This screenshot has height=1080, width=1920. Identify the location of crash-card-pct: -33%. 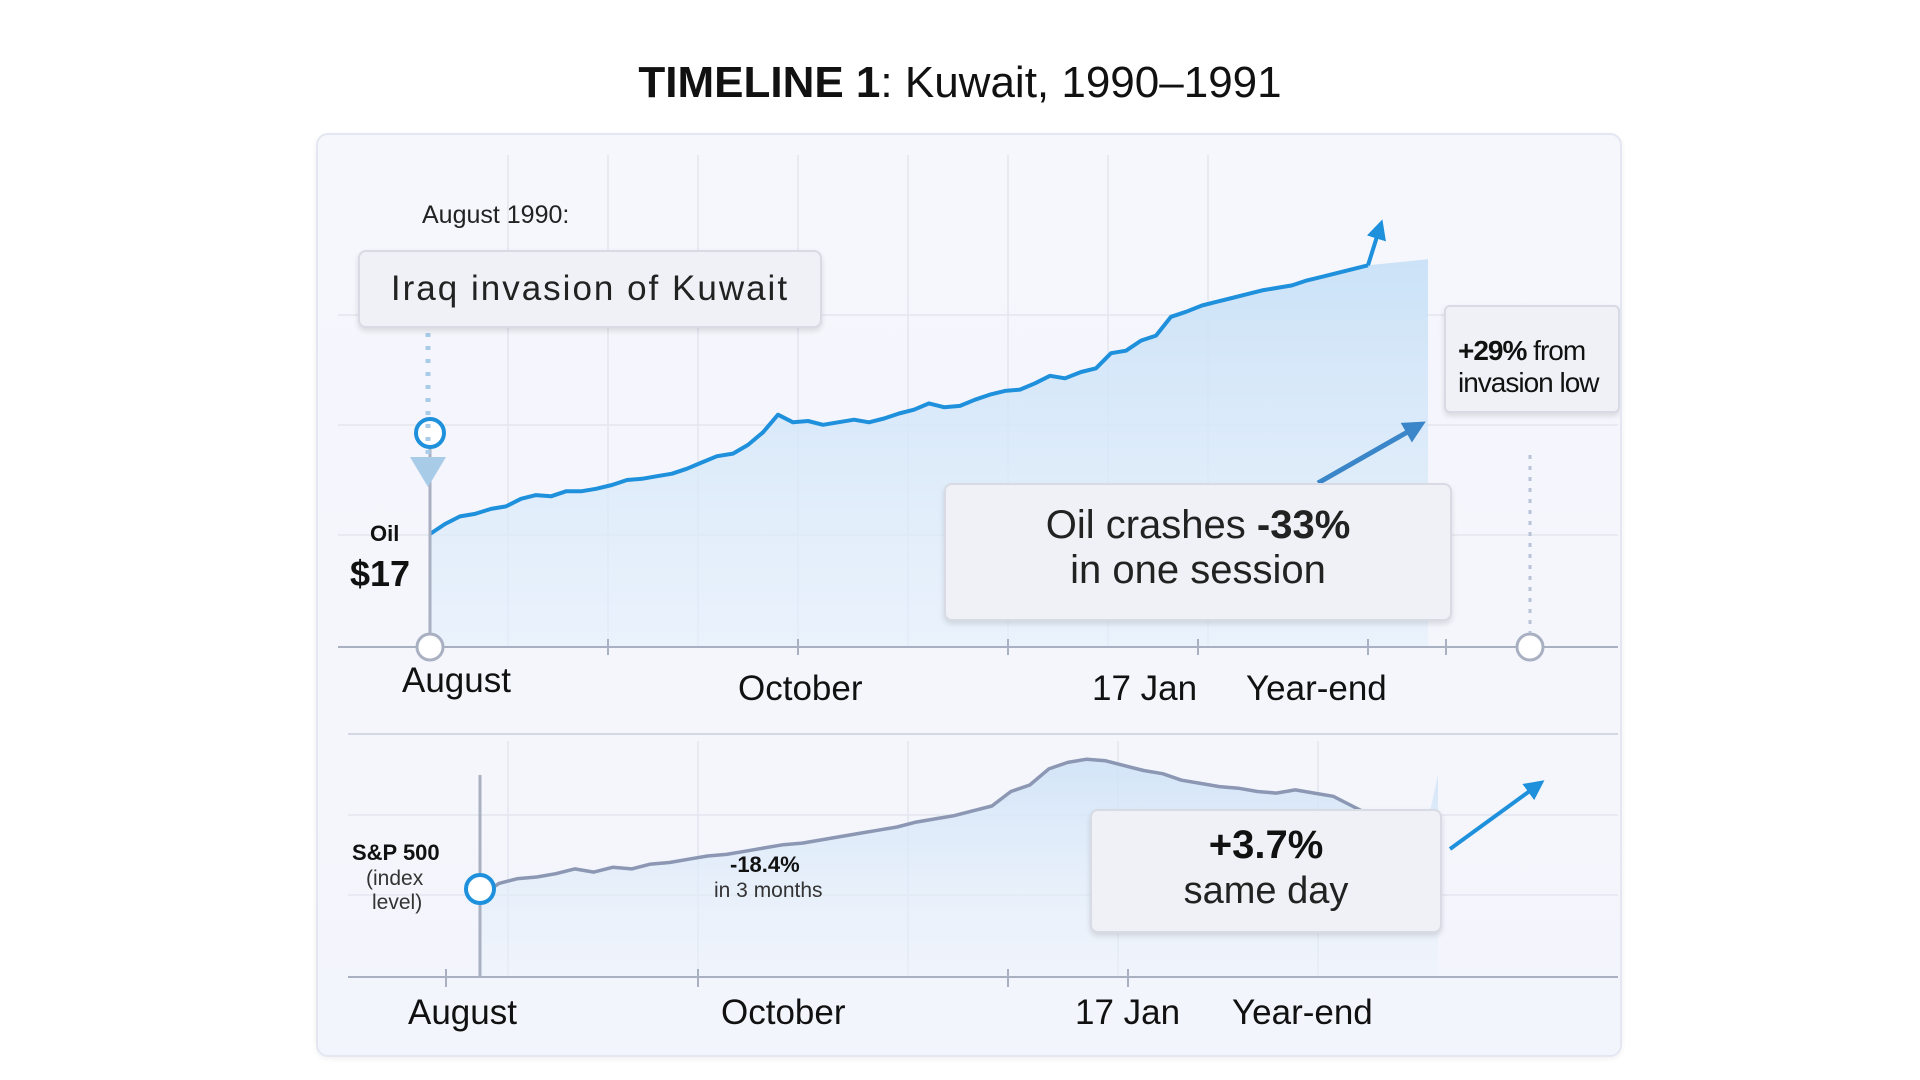
(1303, 525).